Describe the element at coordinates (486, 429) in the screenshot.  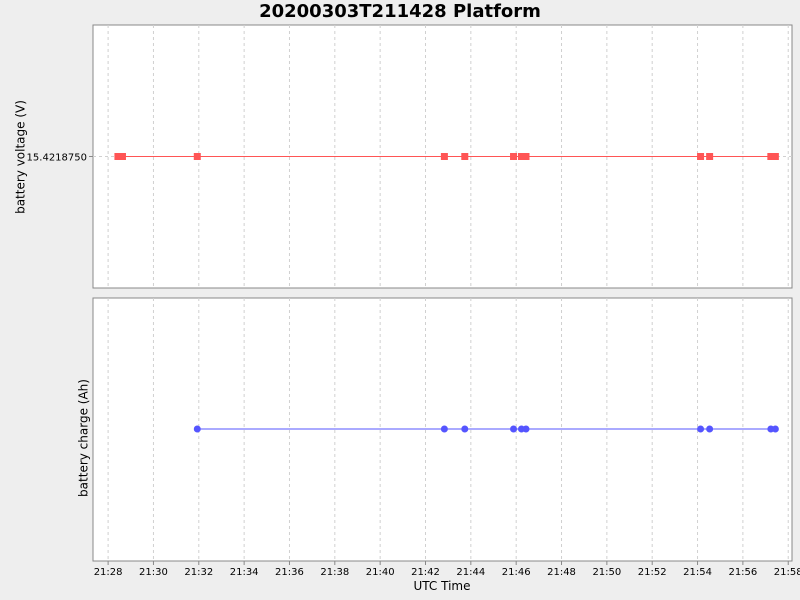
I see `series-charge` at that location.